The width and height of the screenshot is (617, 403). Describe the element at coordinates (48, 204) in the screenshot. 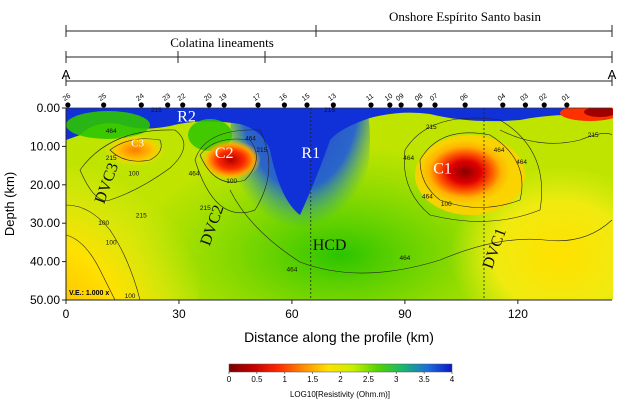

I see `y-axis: 0.00 10.00 20.00 30.00 40.00 50.00` at that location.